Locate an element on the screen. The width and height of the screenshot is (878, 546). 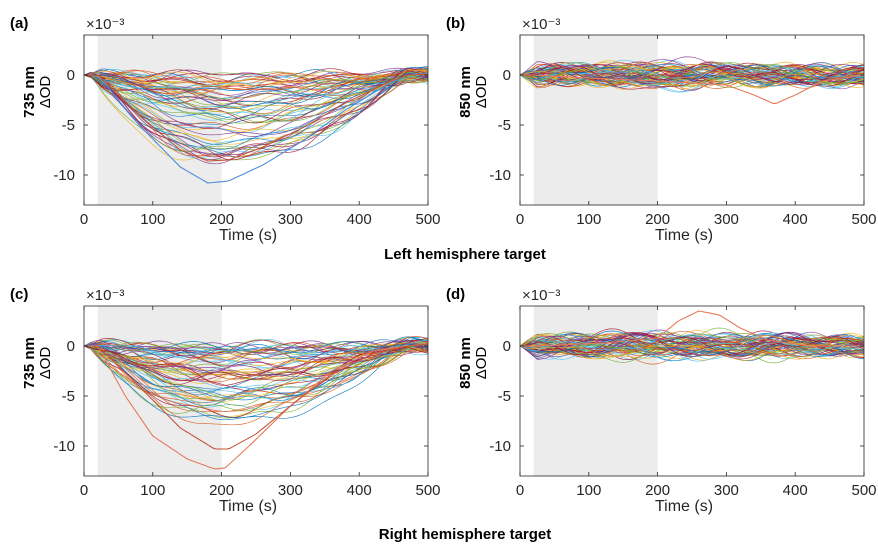
panel-label: (b) is located at coordinates (455, 23).